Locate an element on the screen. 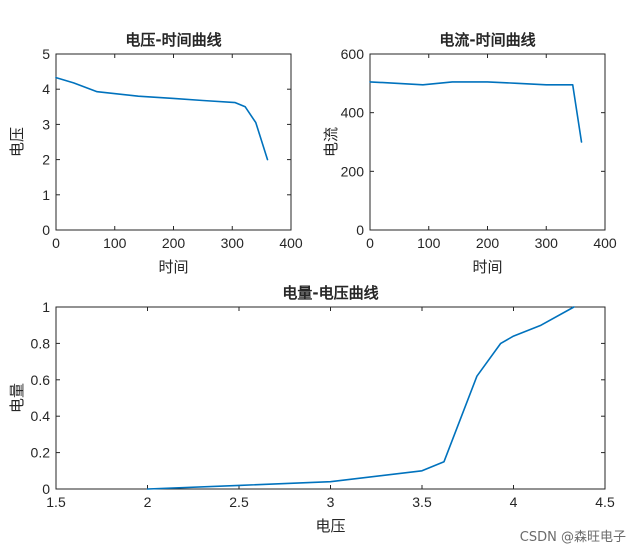  current-time-plot-frame is located at coordinates (487, 142).